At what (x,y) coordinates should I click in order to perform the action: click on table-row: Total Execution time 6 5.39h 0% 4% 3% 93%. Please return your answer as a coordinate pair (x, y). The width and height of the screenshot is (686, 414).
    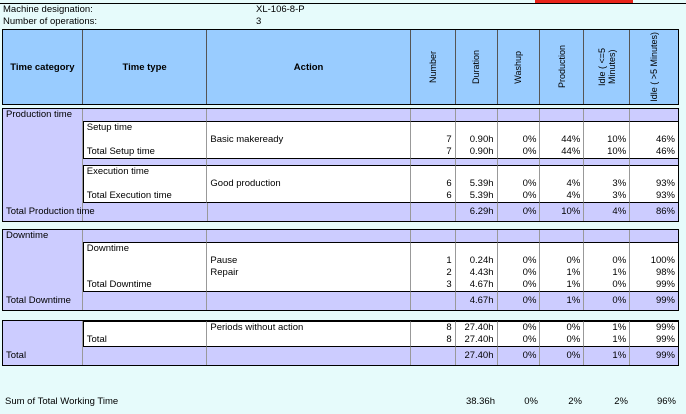
    Looking at the image, I should click on (340, 196).